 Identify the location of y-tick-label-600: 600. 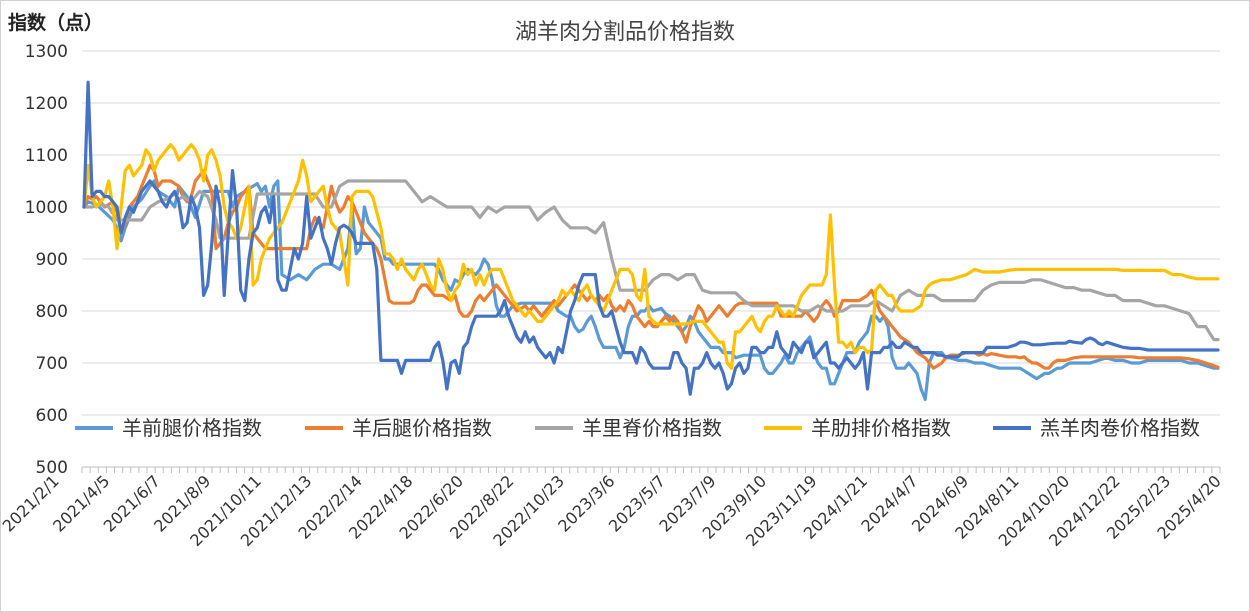
(52, 416).